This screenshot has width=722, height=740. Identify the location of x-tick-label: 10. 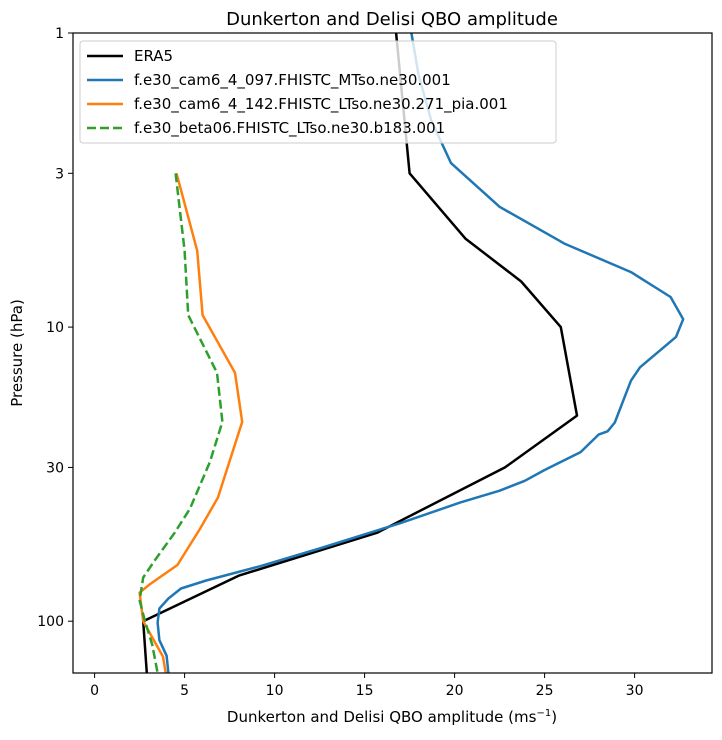
(275, 691).